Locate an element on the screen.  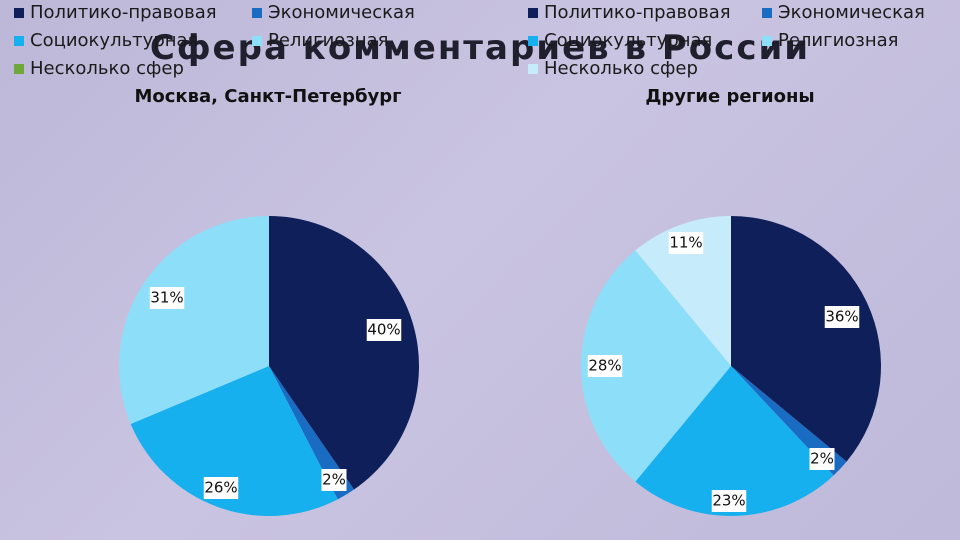
data-label-group: 23% is located at coordinates (729, 501).